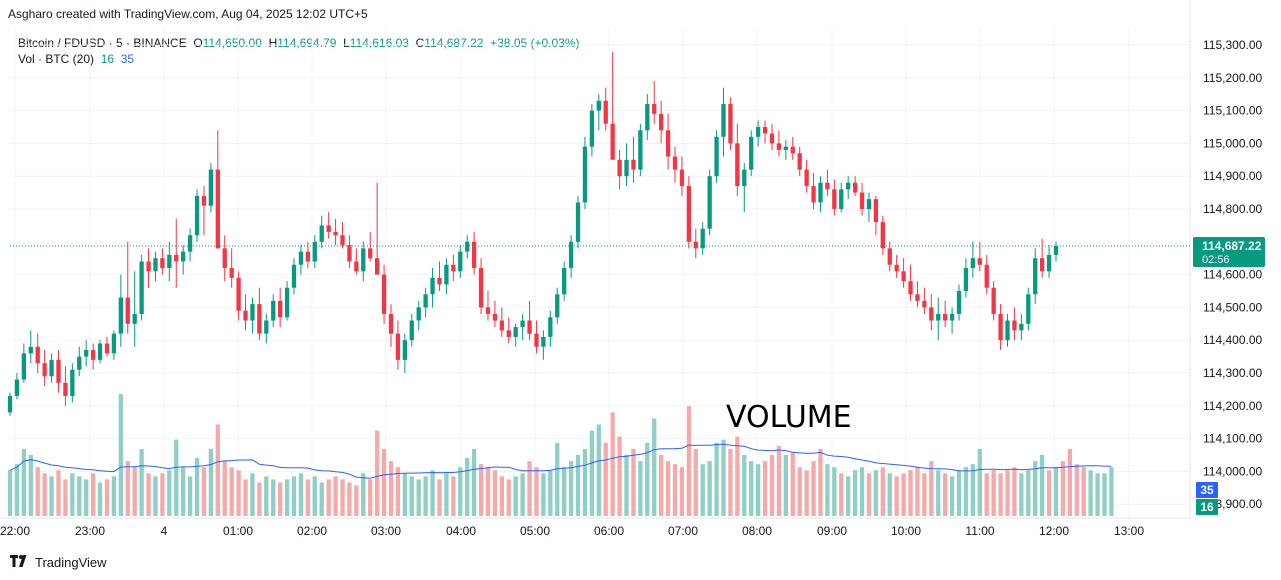 The image size is (1281, 580). Describe the element at coordinates (1232, 209) in the screenshot. I see `y-tick-label: 114,800.00` at that location.